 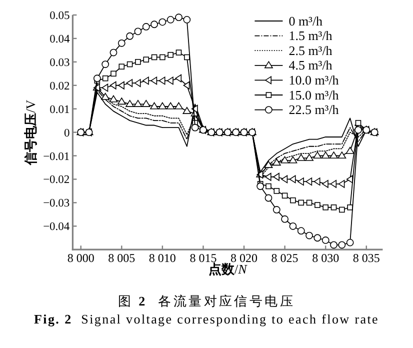 I want to click on y-axis-title: 信号电压/V, so click(x=30, y=132).